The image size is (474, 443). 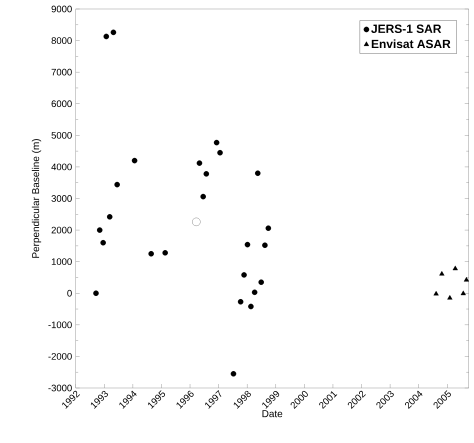 What do you see at coordinates (37, 198) in the screenshot?
I see `y-axis-title: Perpendicular Baseline (m)` at bounding box center [37, 198].